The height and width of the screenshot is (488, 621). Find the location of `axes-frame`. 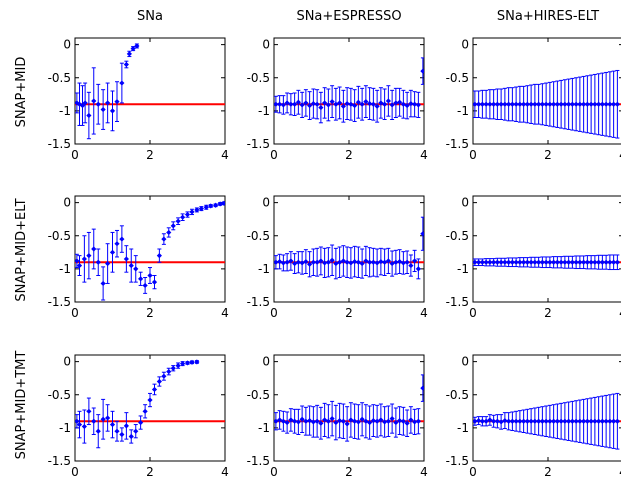

axes-frame is located at coordinates (349, 408).